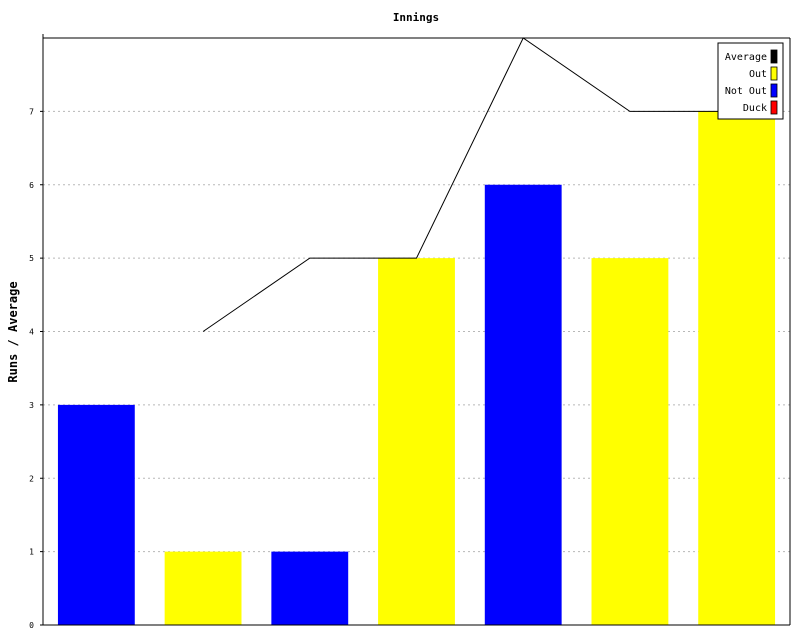 The image size is (800, 640). Describe the element at coordinates (774, 73) in the screenshot. I see `legend-swatch-out` at that location.